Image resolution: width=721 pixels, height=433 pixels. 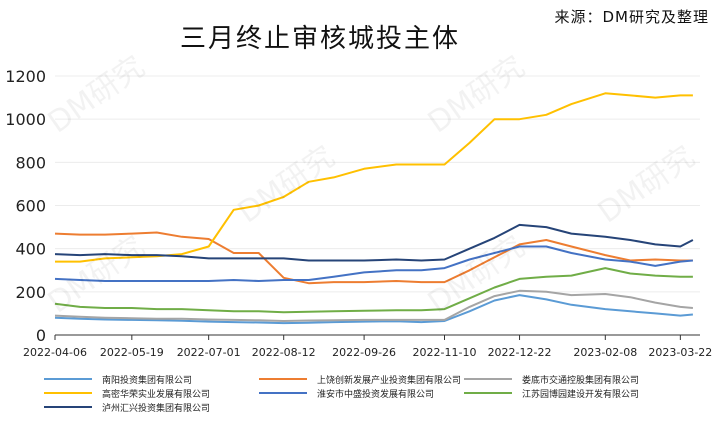 I want to click on legend-item: 泸州汇兴投资集团有限公司, so click(x=127, y=407).